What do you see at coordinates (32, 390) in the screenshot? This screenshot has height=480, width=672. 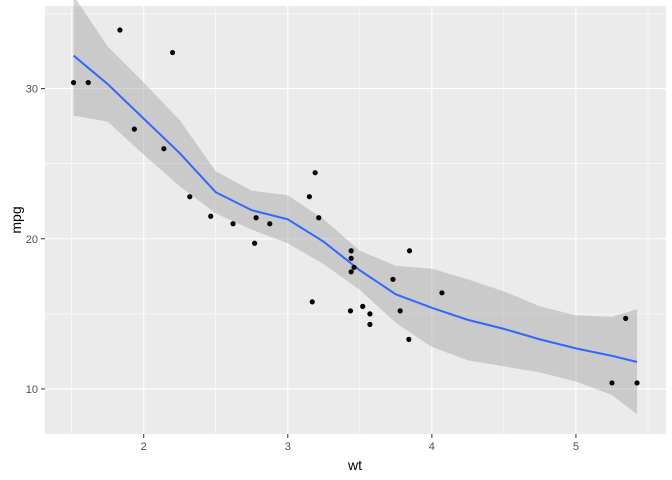 I see `y-tick-label: 10` at bounding box center [32, 390].